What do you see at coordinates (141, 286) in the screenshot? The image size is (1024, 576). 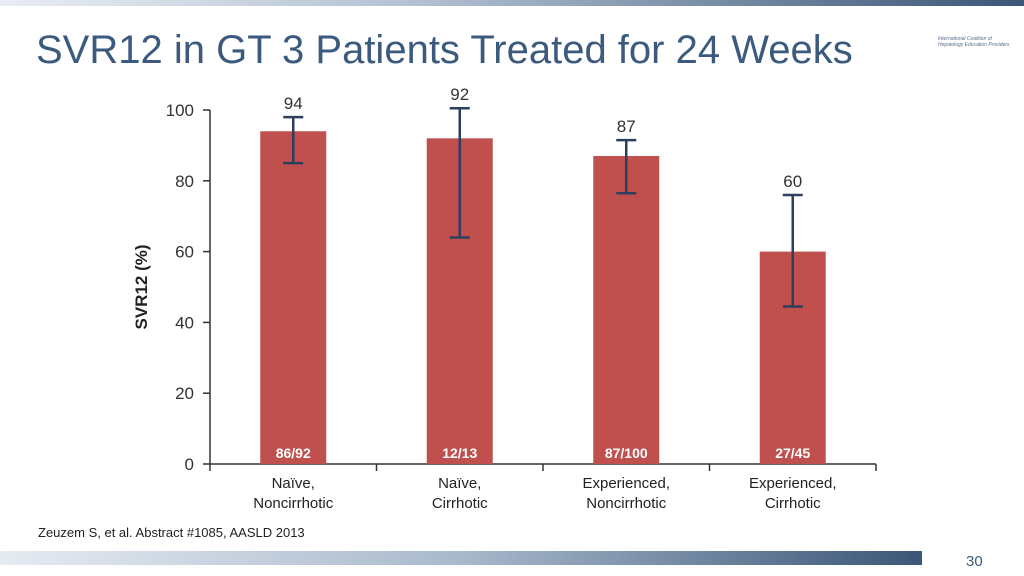 I see `y-axis-label: SVR12 (%)` at bounding box center [141, 286].